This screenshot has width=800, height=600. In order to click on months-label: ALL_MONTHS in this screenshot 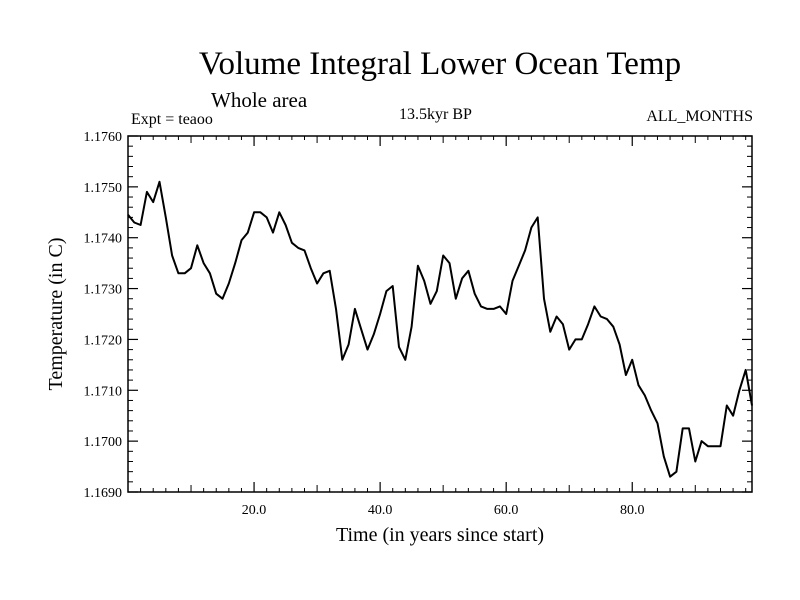, I will do `click(699, 116)`.